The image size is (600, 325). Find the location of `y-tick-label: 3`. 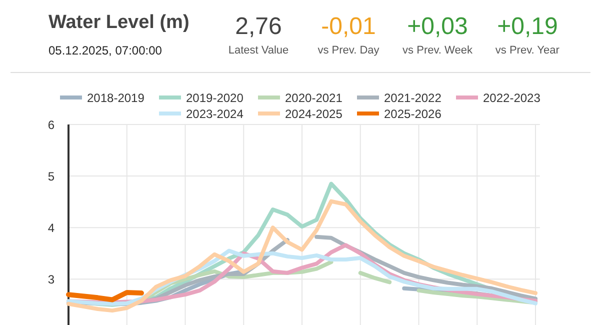

y-tick-label: 3 is located at coordinates (51, 279).